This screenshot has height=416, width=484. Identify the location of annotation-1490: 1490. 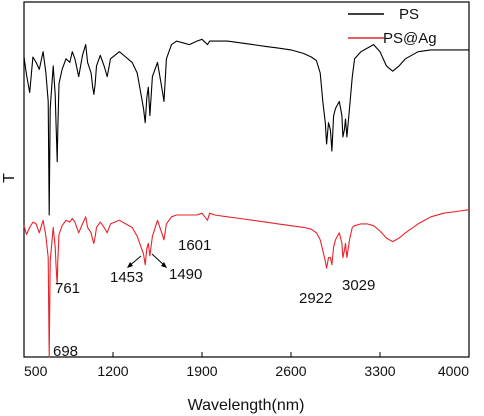
(185, 274).